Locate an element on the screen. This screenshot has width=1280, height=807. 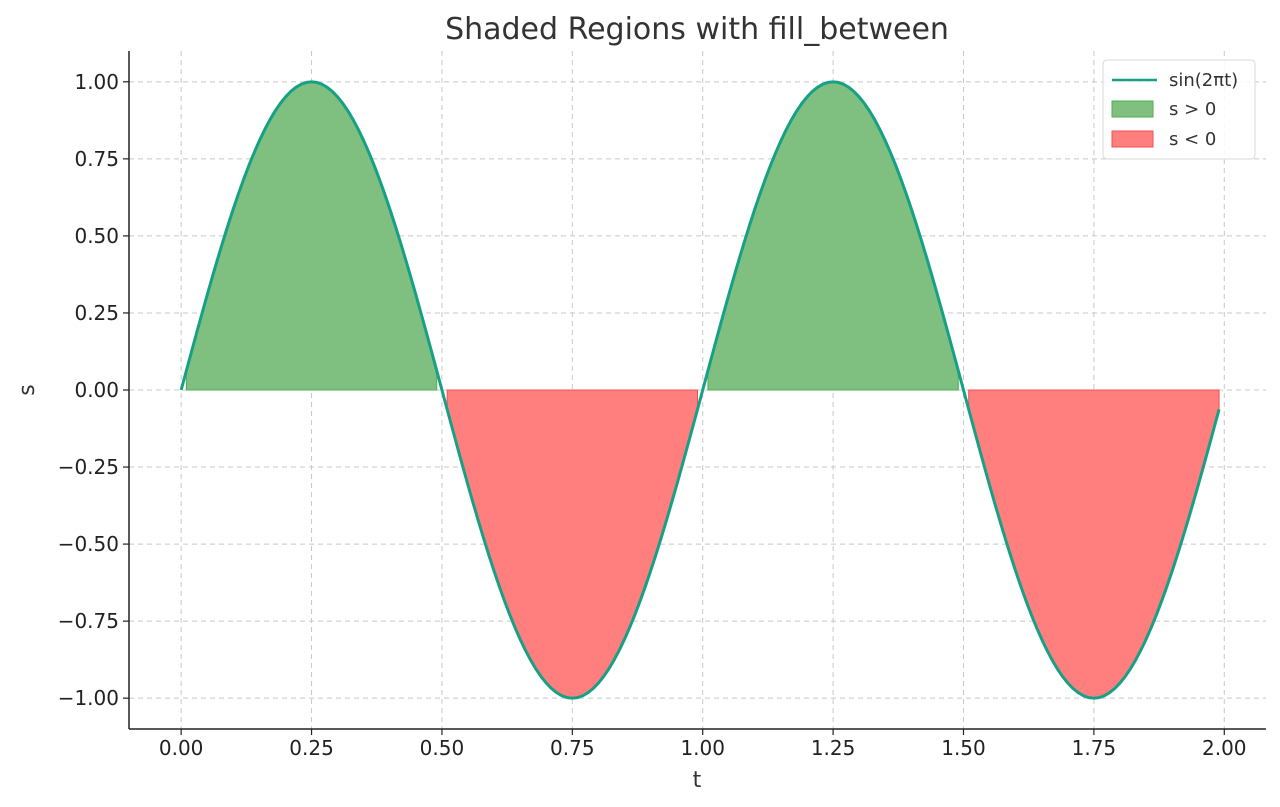
y-tick-label: −0.50 is located at coordinates (88, 544).